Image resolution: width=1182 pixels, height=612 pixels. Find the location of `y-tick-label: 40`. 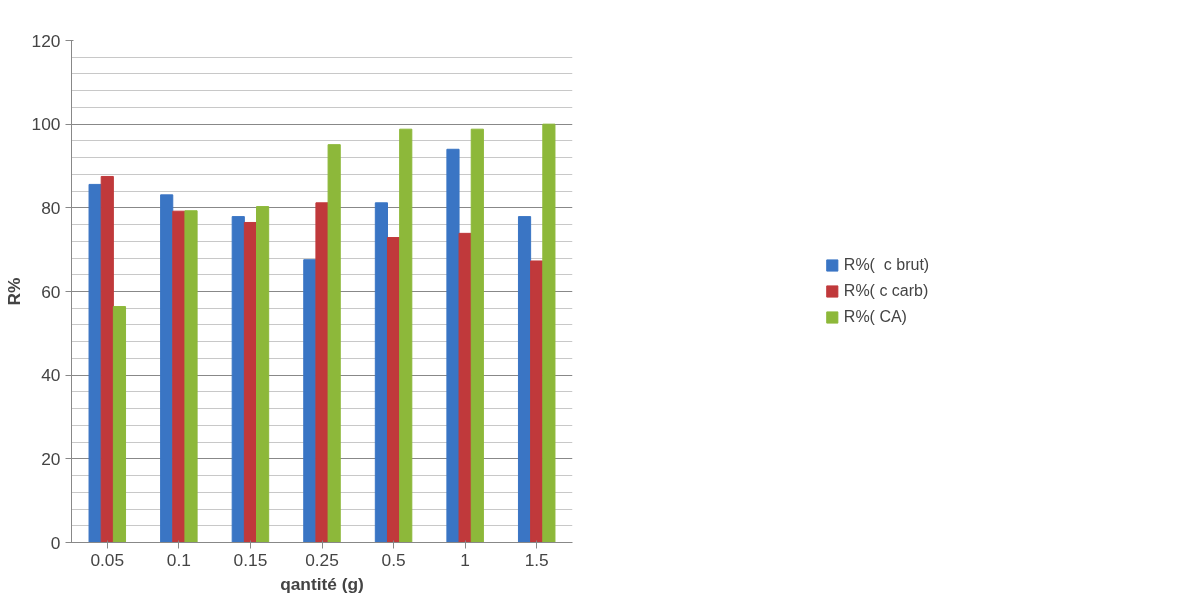

y-tick-label: 40 is located at coordinates (51, 375).